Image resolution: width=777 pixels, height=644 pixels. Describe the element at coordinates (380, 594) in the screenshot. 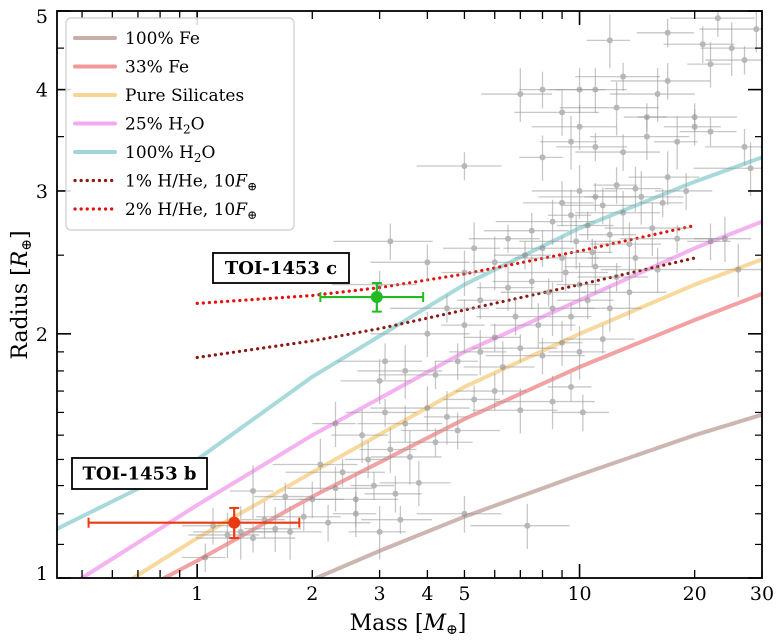

I see `x-tick-label: 3` at that location.